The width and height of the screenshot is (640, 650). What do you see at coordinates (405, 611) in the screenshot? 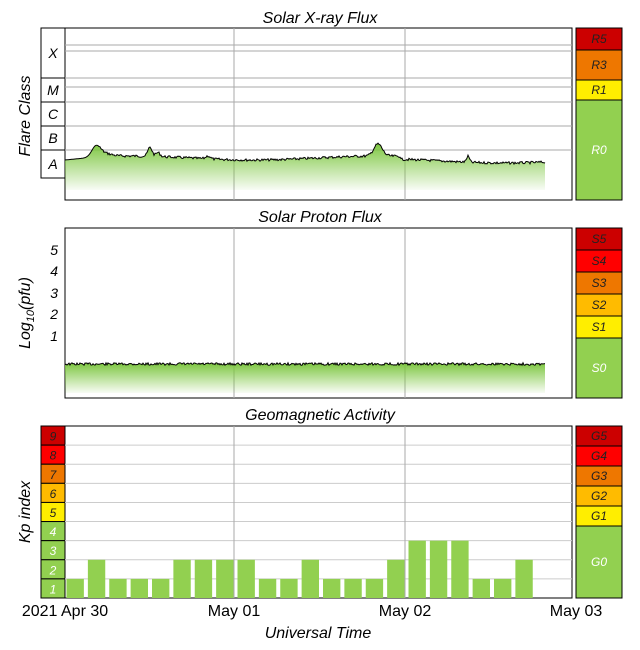
I see `x-tick-2: May 02` at bounding box center [405, 611].